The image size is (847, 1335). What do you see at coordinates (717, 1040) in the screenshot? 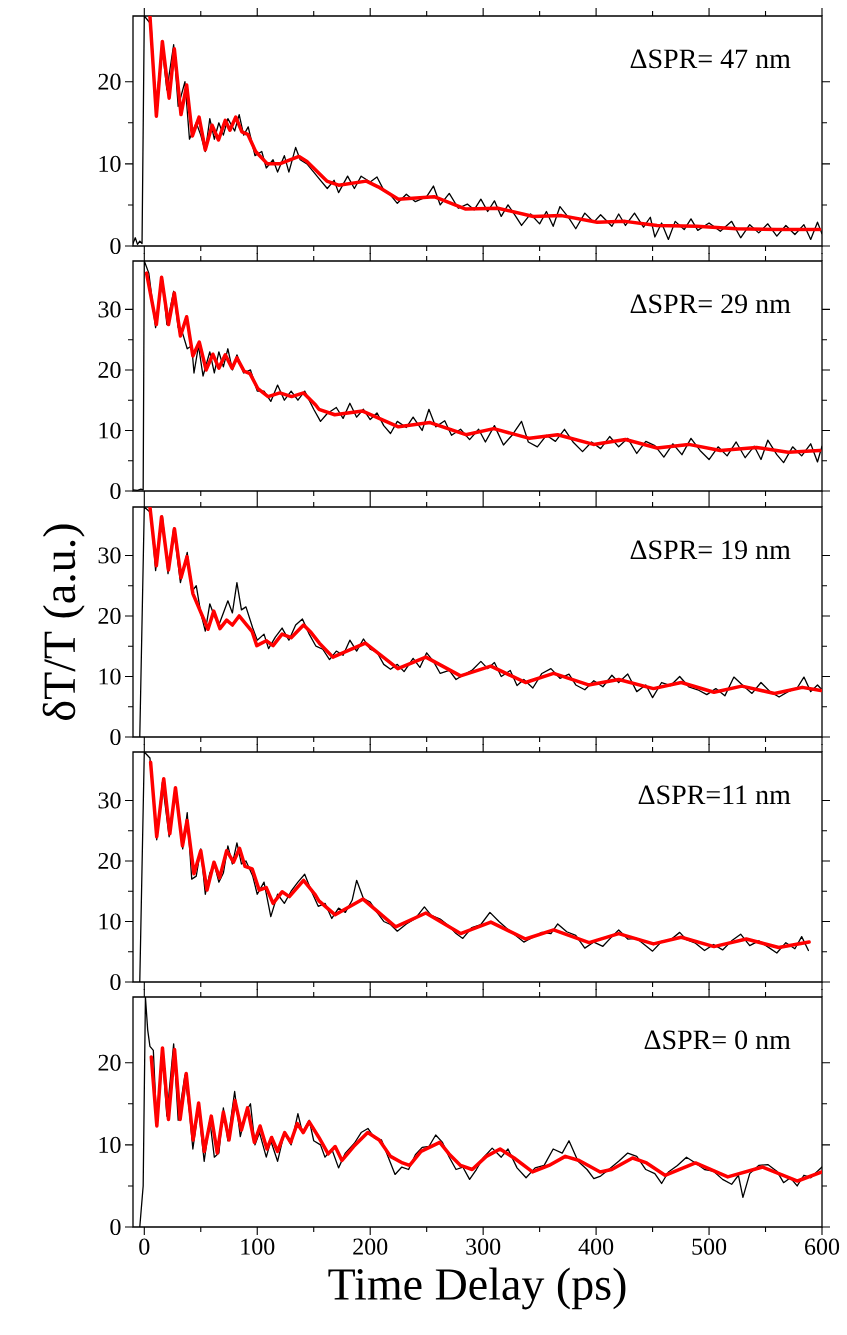
I see `annotation: ΔSPR= 0 nm` at bounding box center [717, 1040].